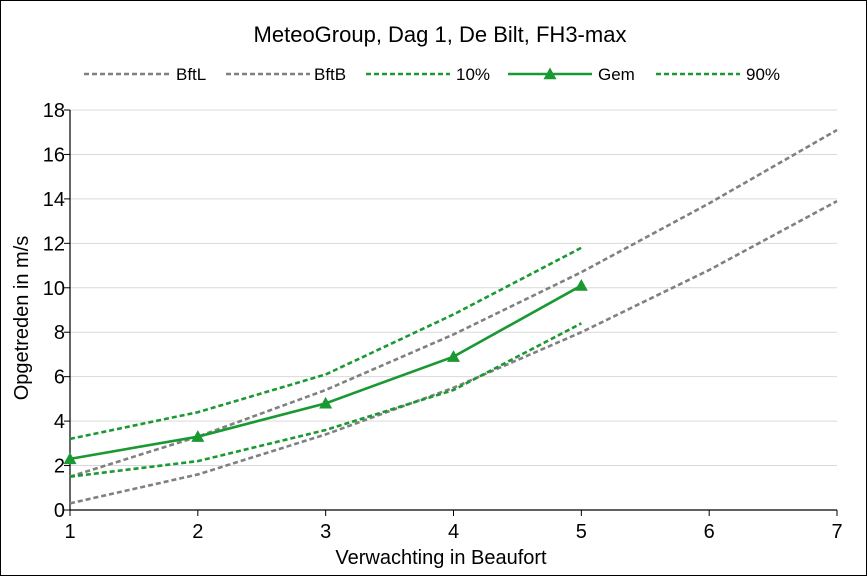 Image resolution: width=867 pixels, height=576 pixels. Describe the element at coordinates (473, 74) in the screenshot. I see `legend-label-10: 10%` at that location.